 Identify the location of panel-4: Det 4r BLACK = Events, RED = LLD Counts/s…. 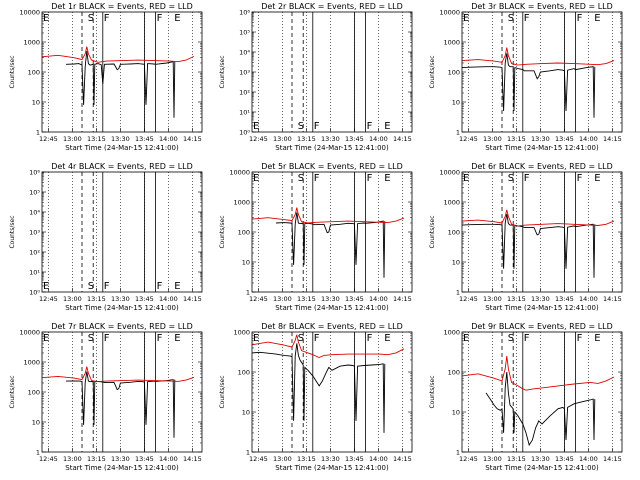
(106, 237).